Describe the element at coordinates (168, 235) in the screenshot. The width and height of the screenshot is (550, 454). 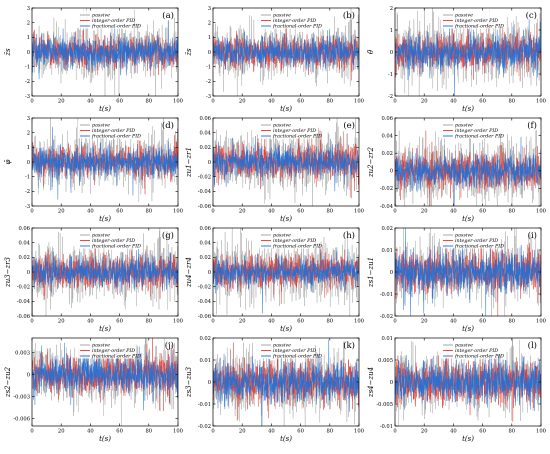
I see `panel-letter: (g)` at that location.